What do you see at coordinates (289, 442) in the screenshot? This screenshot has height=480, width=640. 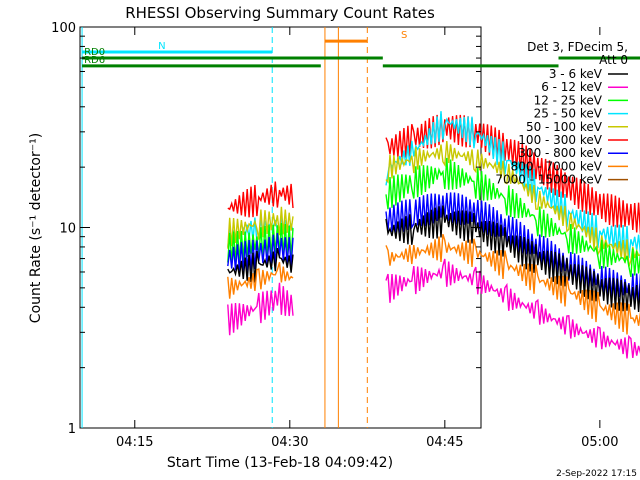 I see `x-tick-label-1: 04:30` at bounding box center [289, 442].